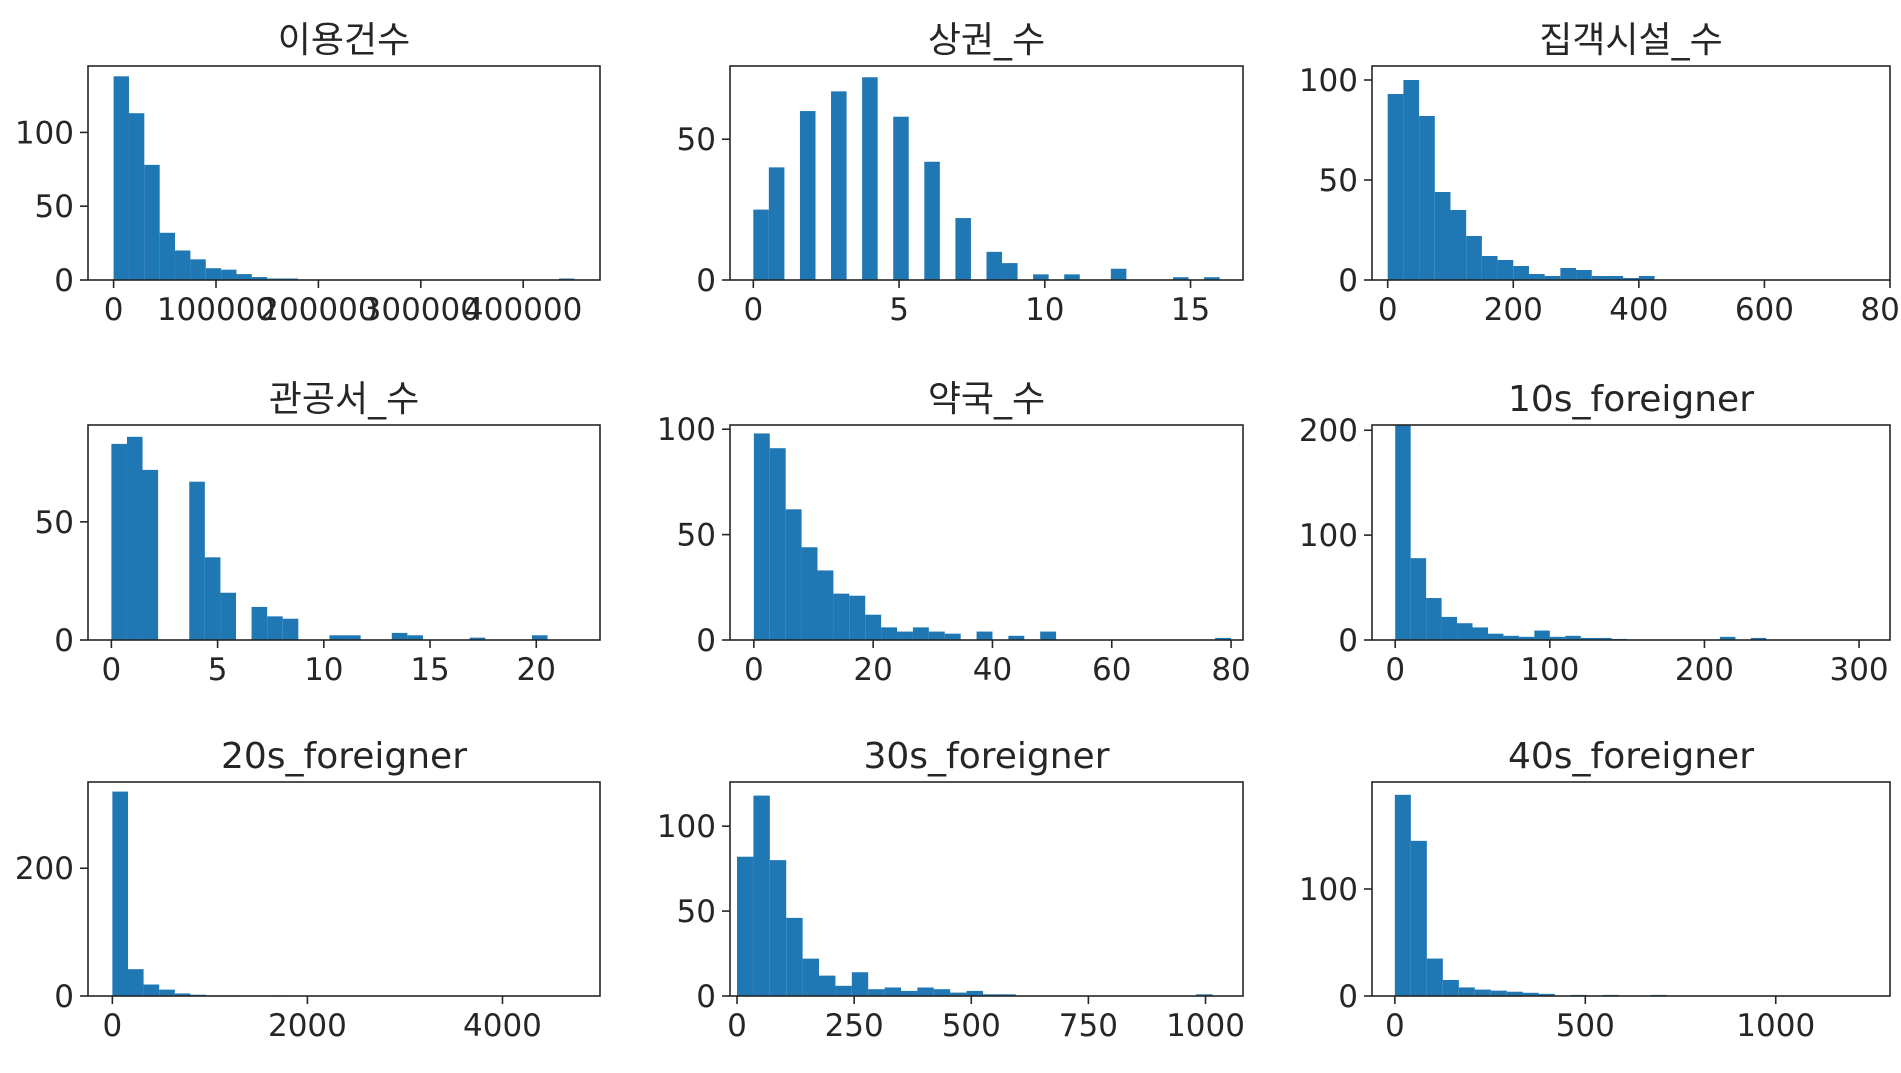 This screenshot has width=1901, height=1073. Describe the element at coordinates (986, 756) in the screenshot. I see `panel-title: 30s_foreigner` at that location.